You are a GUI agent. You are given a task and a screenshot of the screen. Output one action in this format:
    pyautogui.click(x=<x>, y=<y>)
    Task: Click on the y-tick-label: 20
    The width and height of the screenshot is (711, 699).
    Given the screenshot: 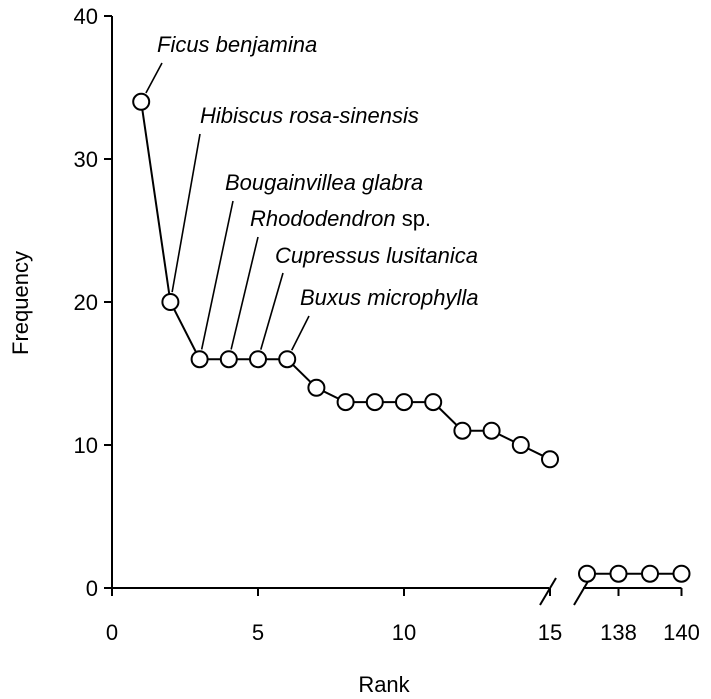 What is the action you would take?
    pyautogui.click(x=86, y=302)
    